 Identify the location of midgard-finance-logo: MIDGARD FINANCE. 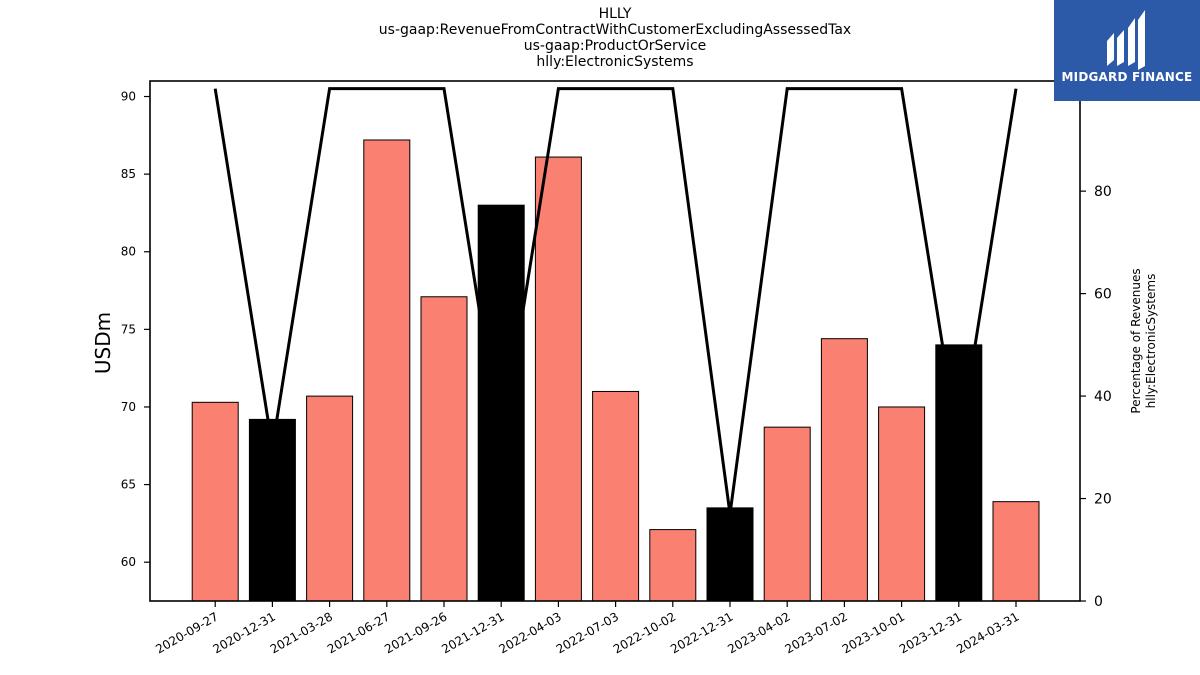
(1127, 50).